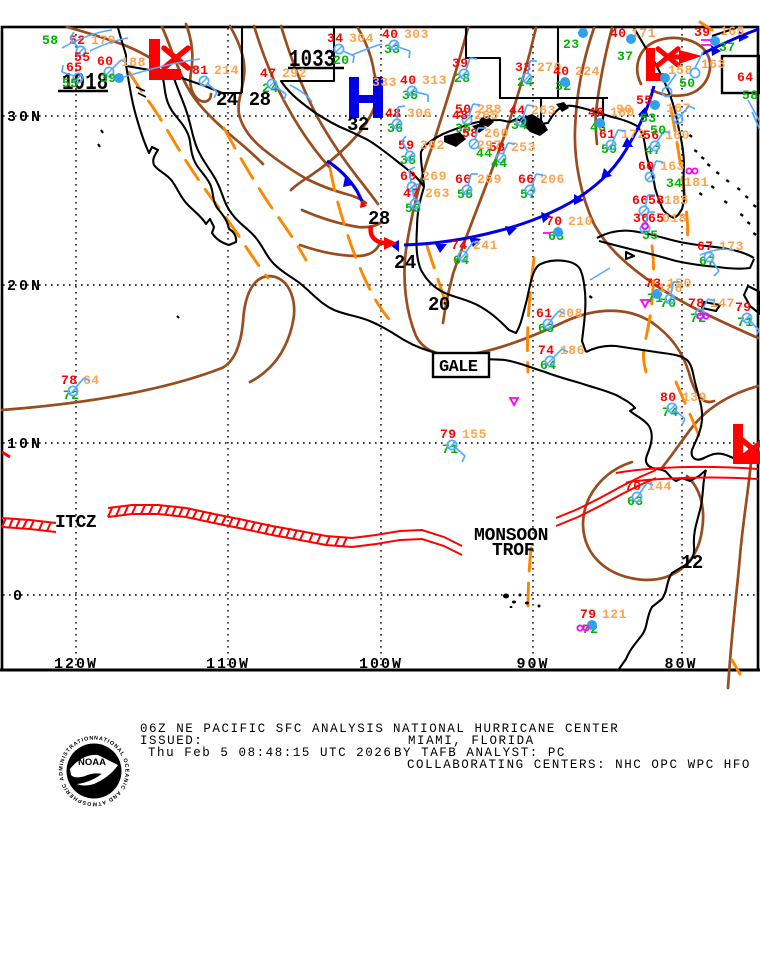 The width and height of the screenshot is (760, 954). What do you see at coordinates (459, 245) in the screenshot?
I see `svg-text: 74` at bounding box center [459, 245].